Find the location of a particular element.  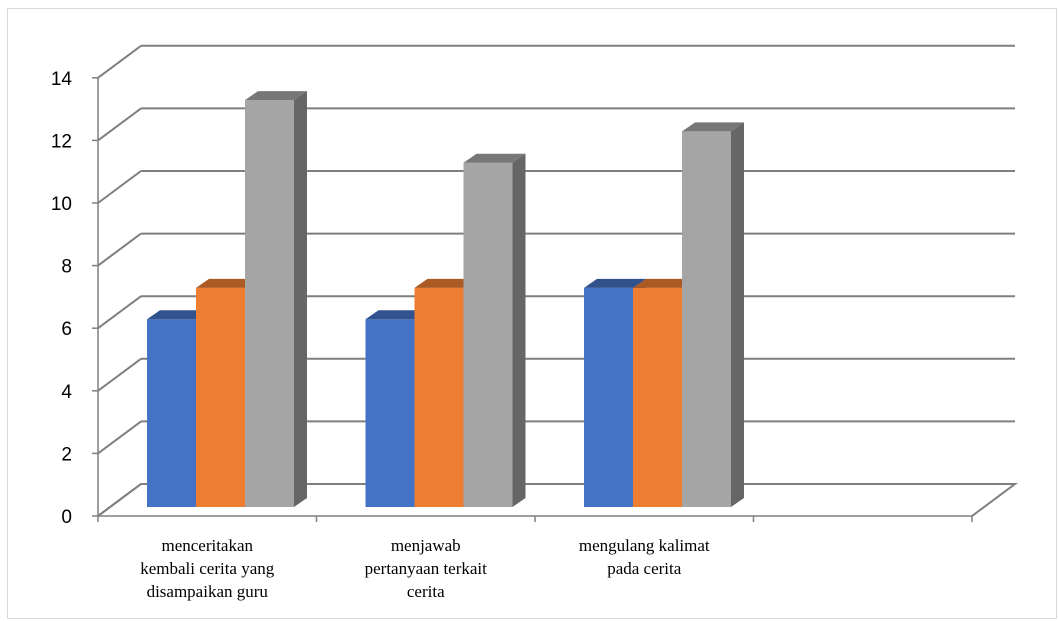

bar-front-s2-c1 is located at coordinates (488, 334).